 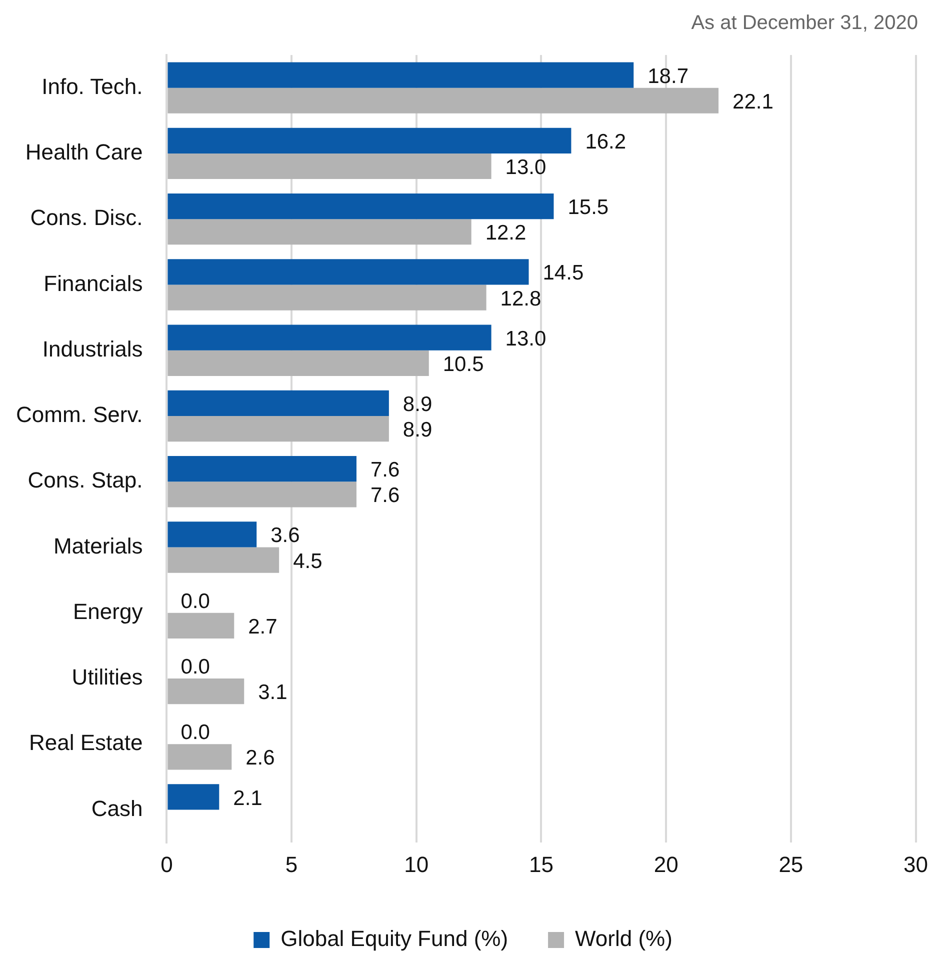 I want to click on data-label: 14.5, so click(x=563, y=273).